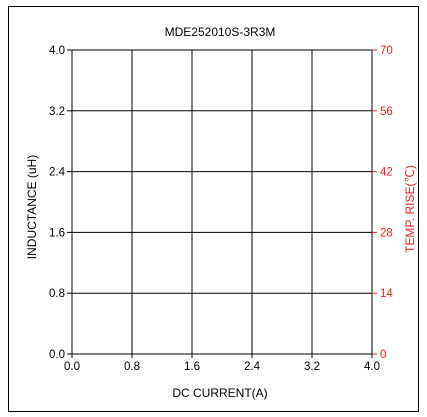 The image size is (427, 417). What do you see at coordinates (192, 367) in the screenshot?
I see `x-tick-label: 1.6` at bounding box center [192, 367].